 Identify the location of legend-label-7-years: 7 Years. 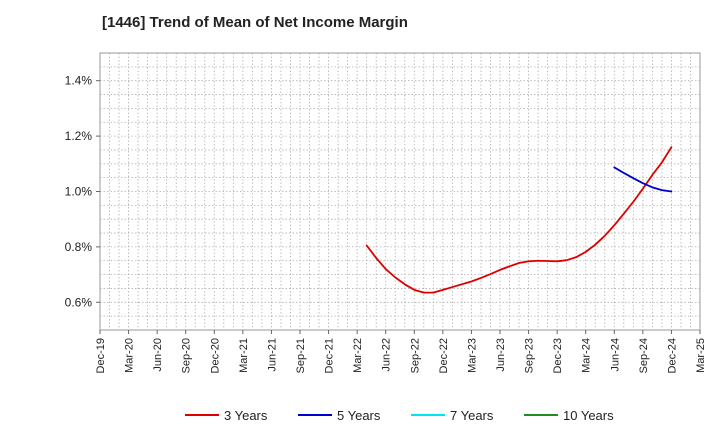
(472, 415).